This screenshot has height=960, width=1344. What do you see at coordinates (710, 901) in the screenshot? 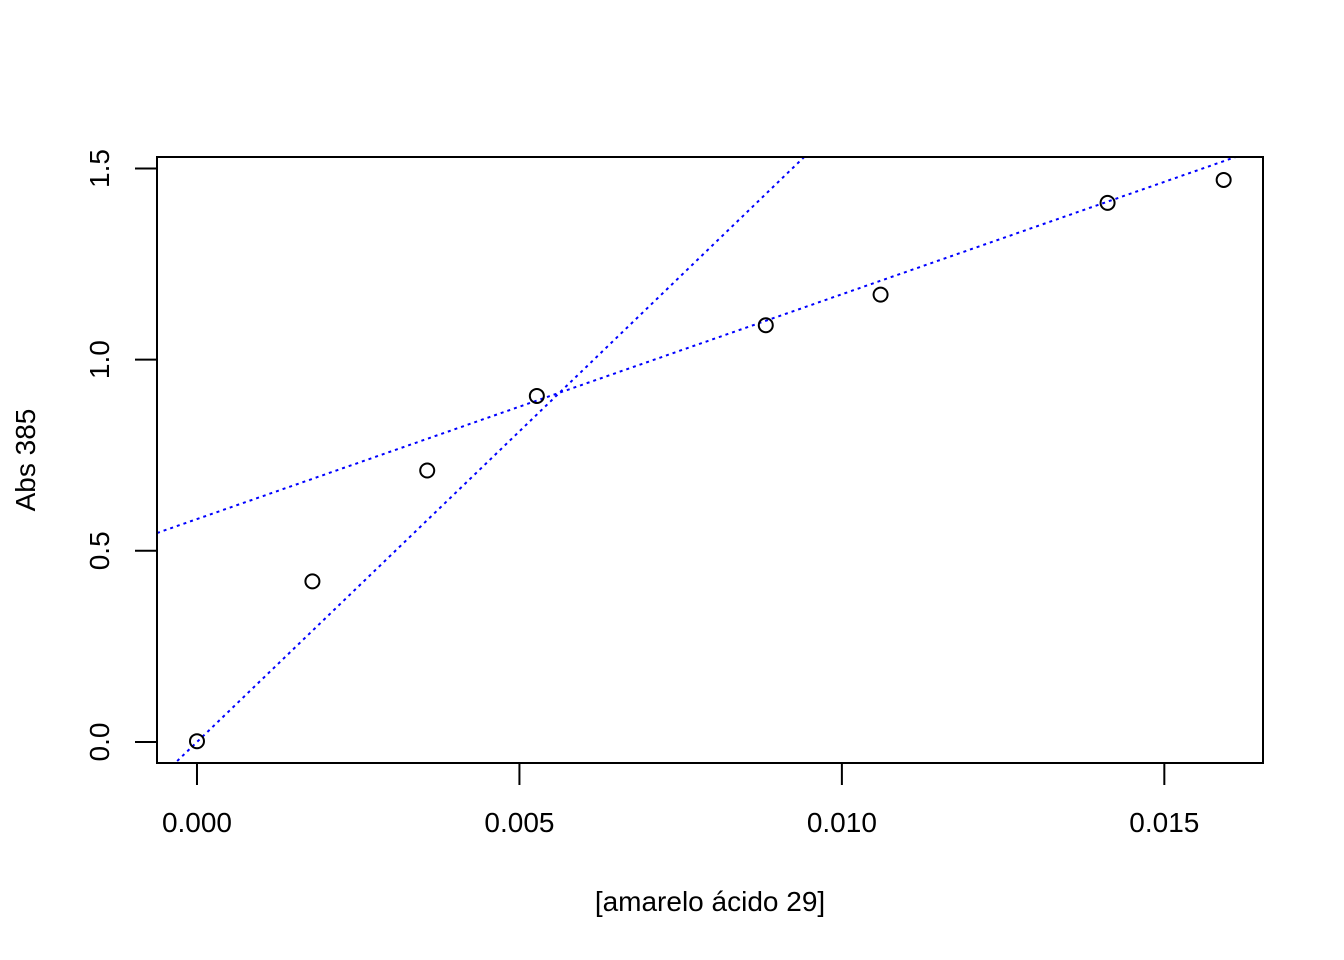
I see `x-axis-title: [amarelo ácido 29]` at bounding box center [710, 901].